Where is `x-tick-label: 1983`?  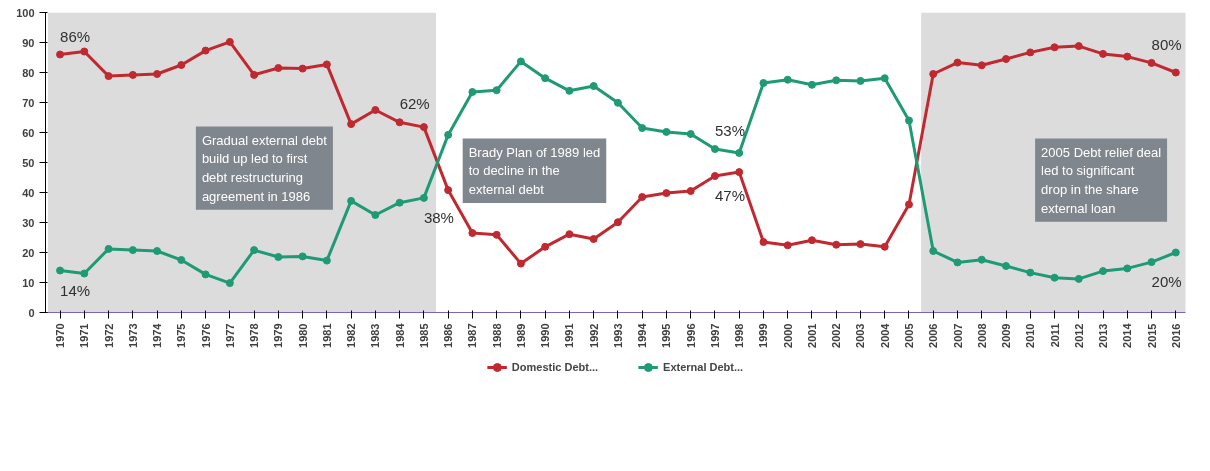 x-tick-label: 1983 is located at coordinates (375, 335).